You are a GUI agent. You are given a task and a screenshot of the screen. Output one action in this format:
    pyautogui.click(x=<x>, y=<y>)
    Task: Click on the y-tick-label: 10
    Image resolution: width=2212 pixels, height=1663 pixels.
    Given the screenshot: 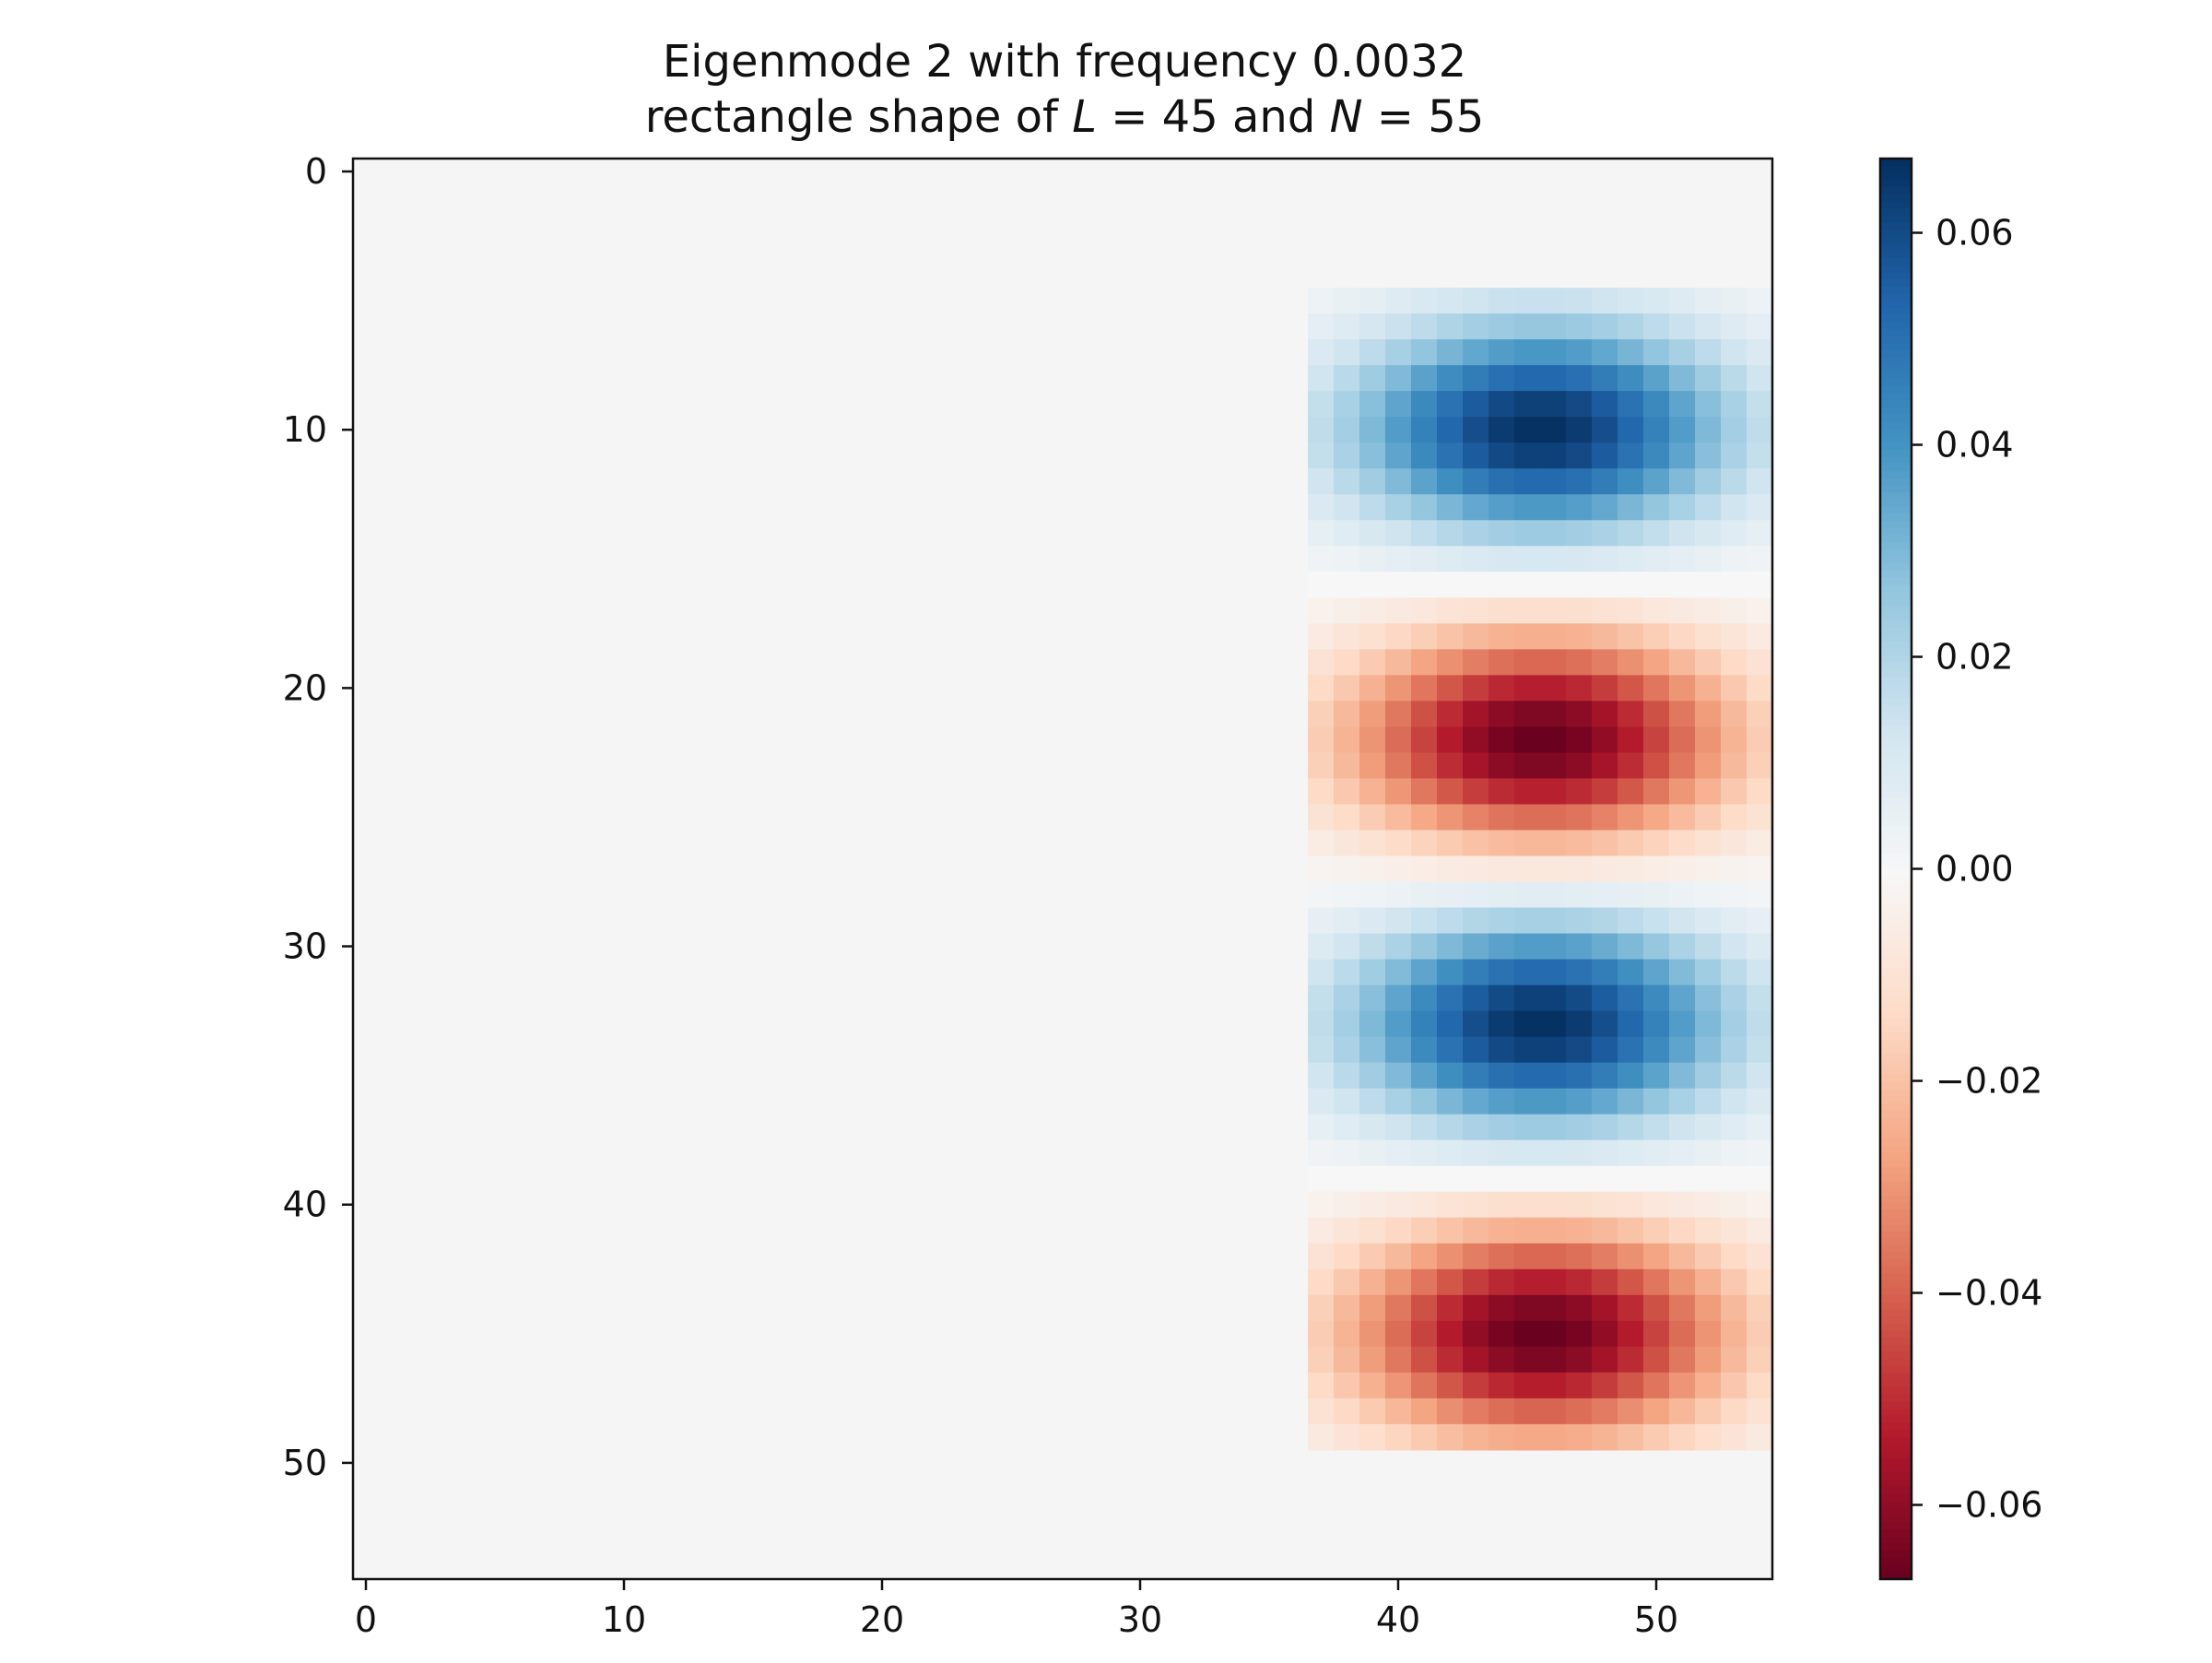 What is the action you would take?
    pyautogui.click(x=305, y=429)
    